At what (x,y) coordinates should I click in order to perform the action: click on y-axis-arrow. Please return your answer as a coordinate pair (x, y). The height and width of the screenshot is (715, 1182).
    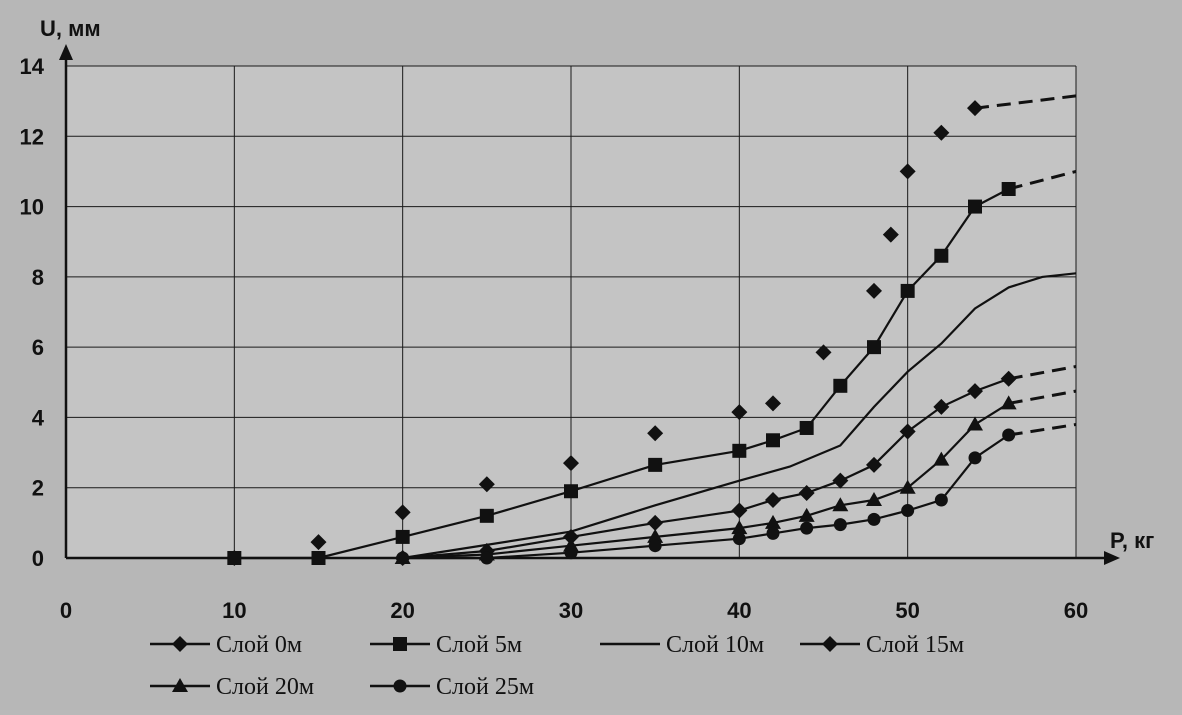
    Looking at the image, I should click on (66, 52).